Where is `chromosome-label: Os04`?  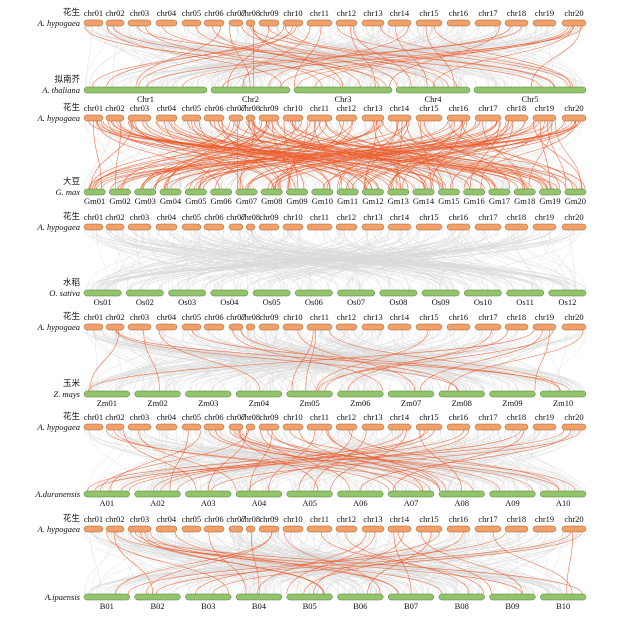 chromosome-label: Os04 is located at coordinates (229, 302).